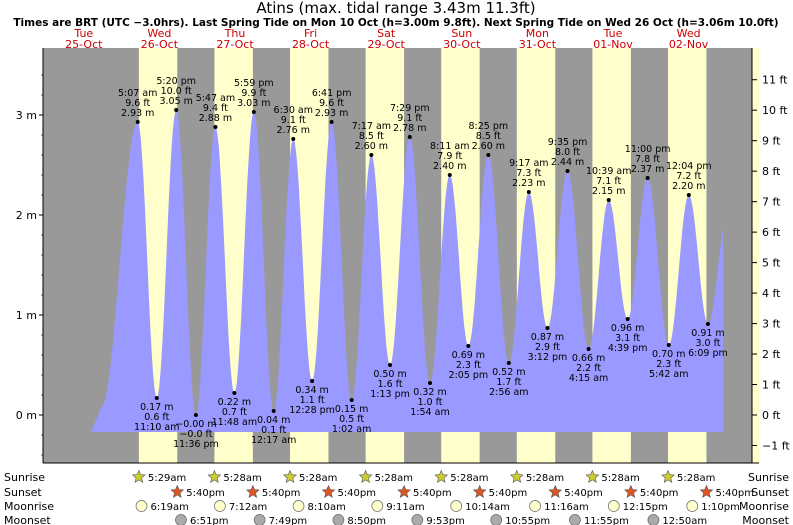  Describe the element at coordinates (776, 445) in the screenshot. I see `right-tick-label: −1 ft` at that location.